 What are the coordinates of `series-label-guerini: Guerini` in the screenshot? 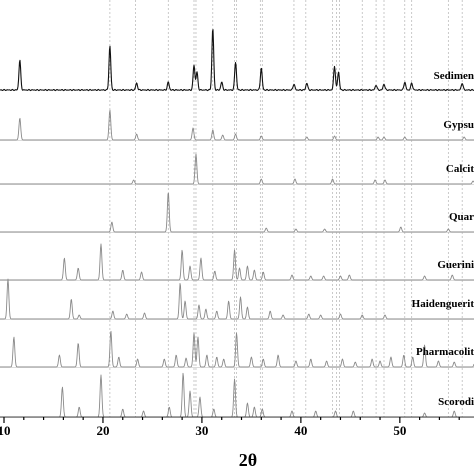 It's located at (455, 265).